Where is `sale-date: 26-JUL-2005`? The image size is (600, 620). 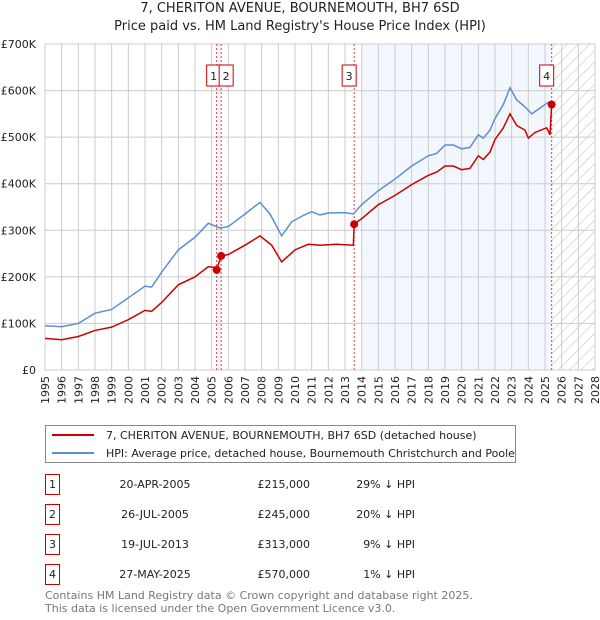 sale-date: 26-JUL-2005 is located at coordinates (155, 514).